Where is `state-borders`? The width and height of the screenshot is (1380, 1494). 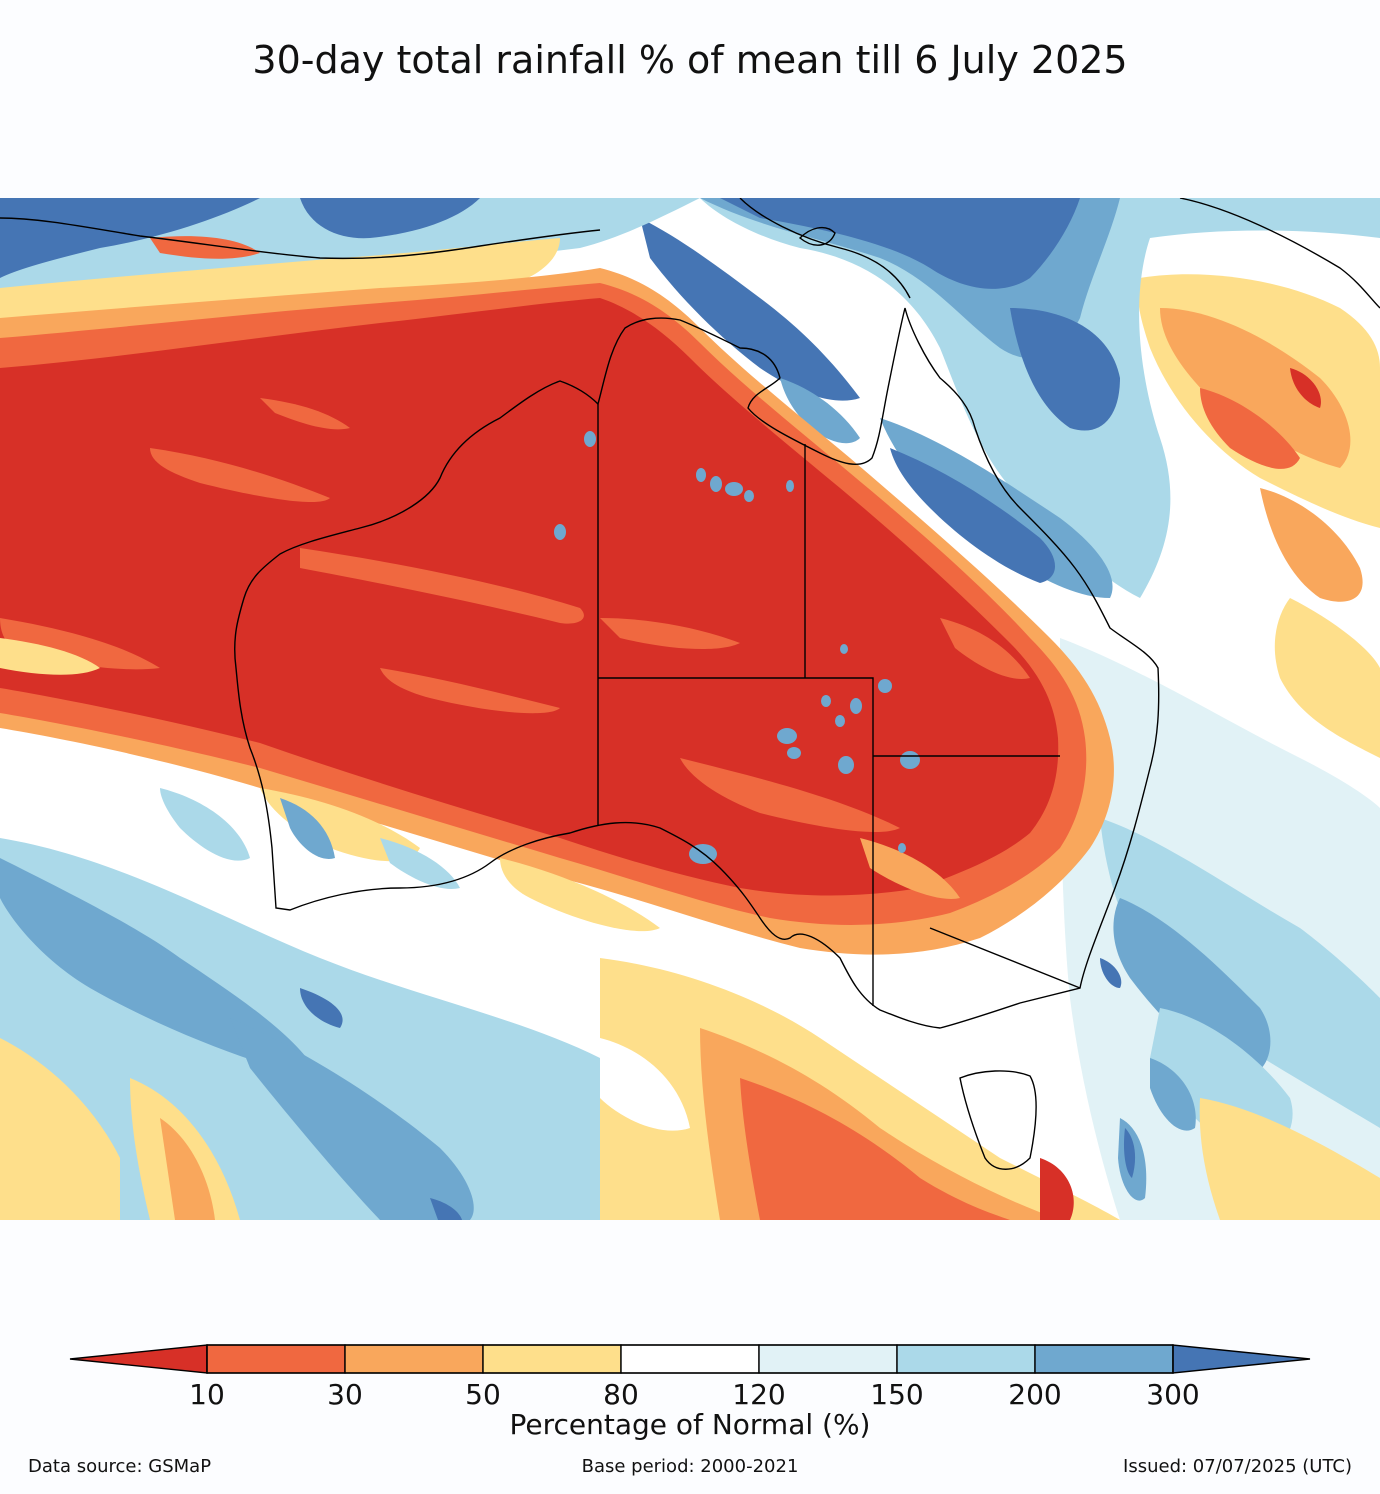
state-borders is located at coordinates (839, 705).